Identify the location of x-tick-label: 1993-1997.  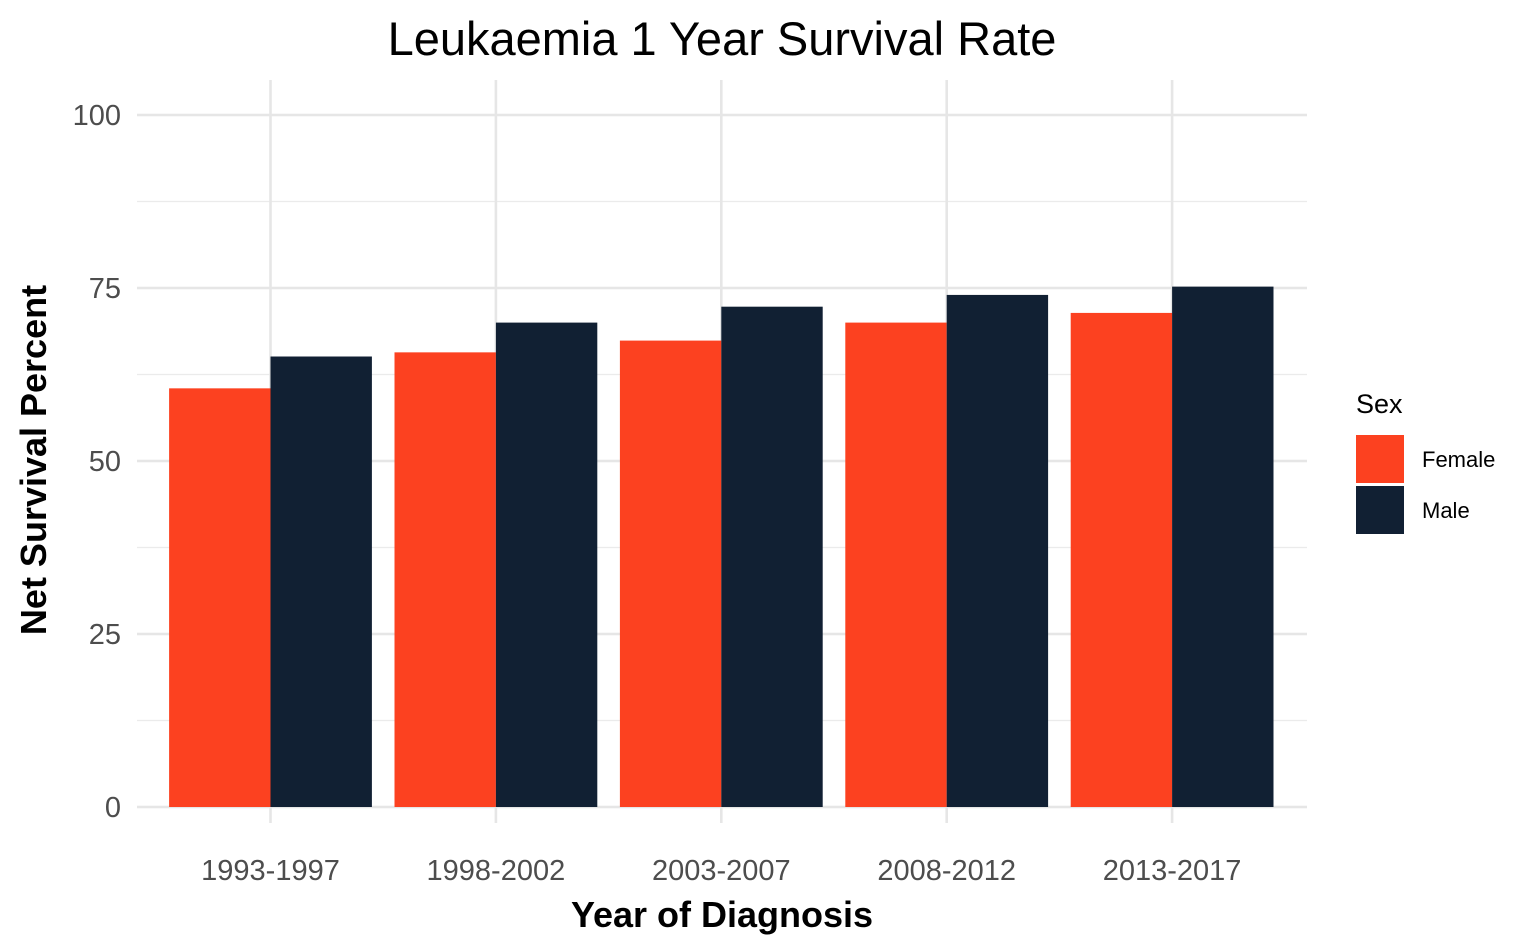
(270, 871).